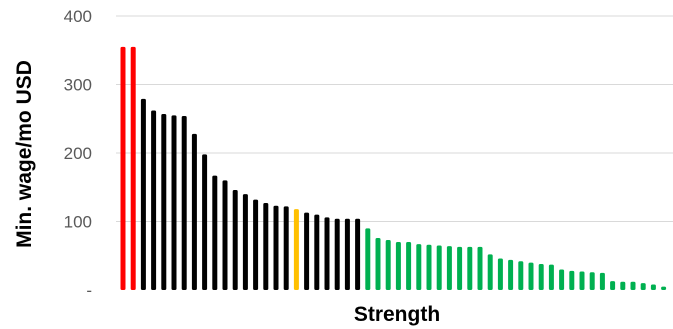 The width and height of the screenshot is (673, 329). Describe the element at coordinates (24, 154) in the screenshot. I see `y-axis-title: Min. wage/mo USD` at that location.